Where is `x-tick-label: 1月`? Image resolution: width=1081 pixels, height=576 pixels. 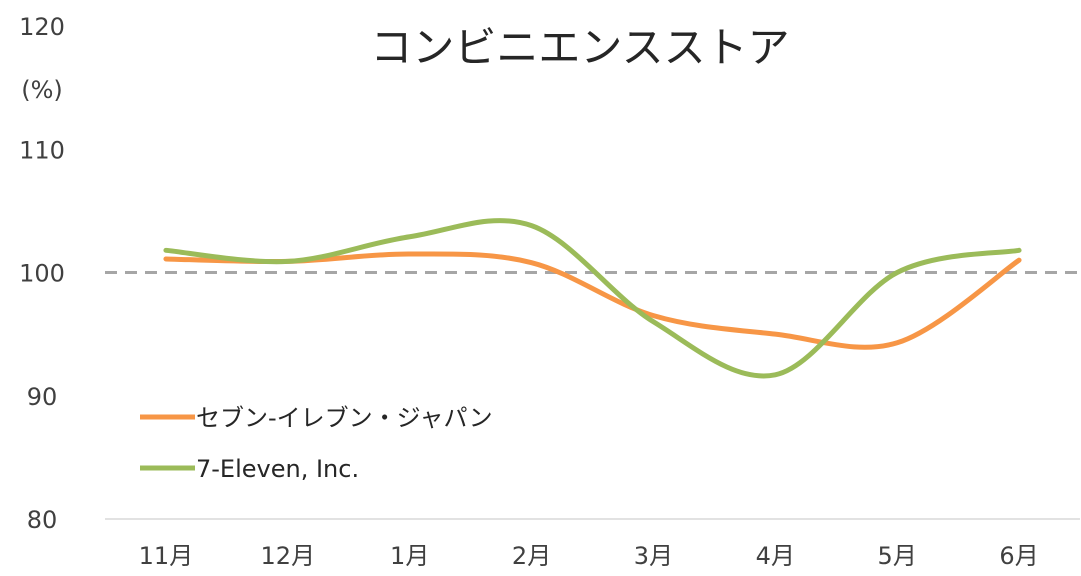 x-tick-label: 1月 is located at coordinates (409, 556).